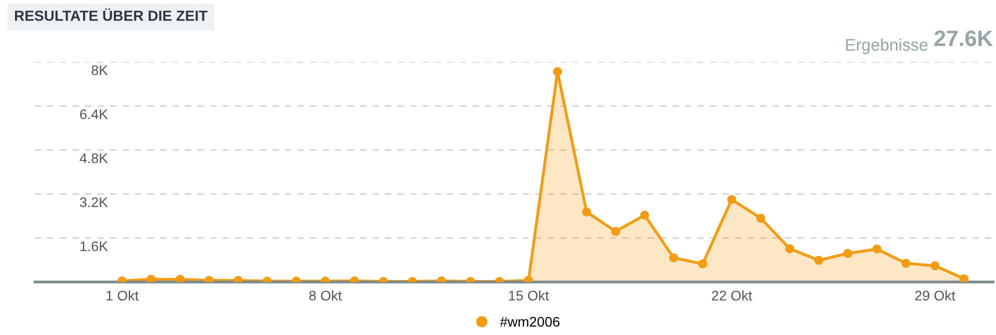 The image size is (996, 335). Describe the element at coordinates (887, 46) in the screenshot. I see `text: Ergebnisse` at that location.